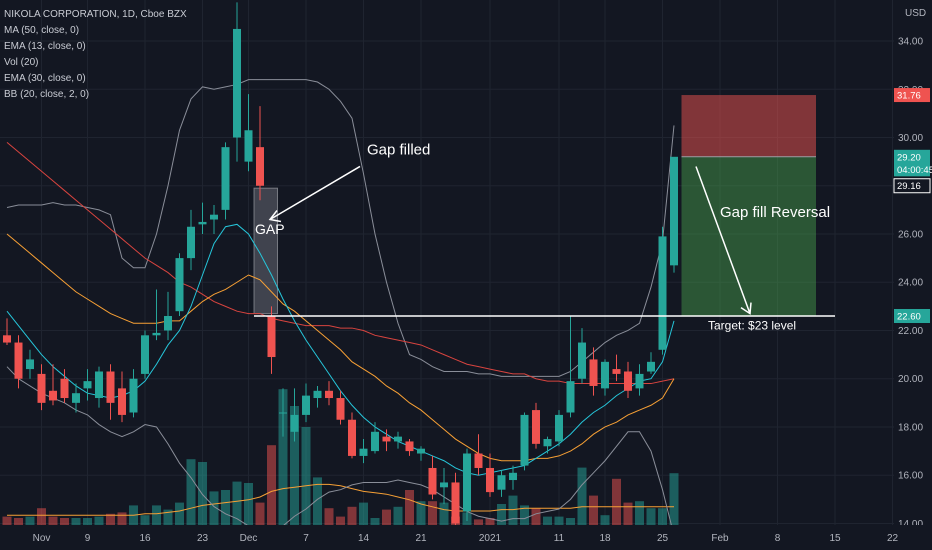 The height and width of the screenshot is (550, 932). What do you see at coordinates (145, 538) in the screenshot?
I see `time-tick: 16` at bounding box center [145, 538].